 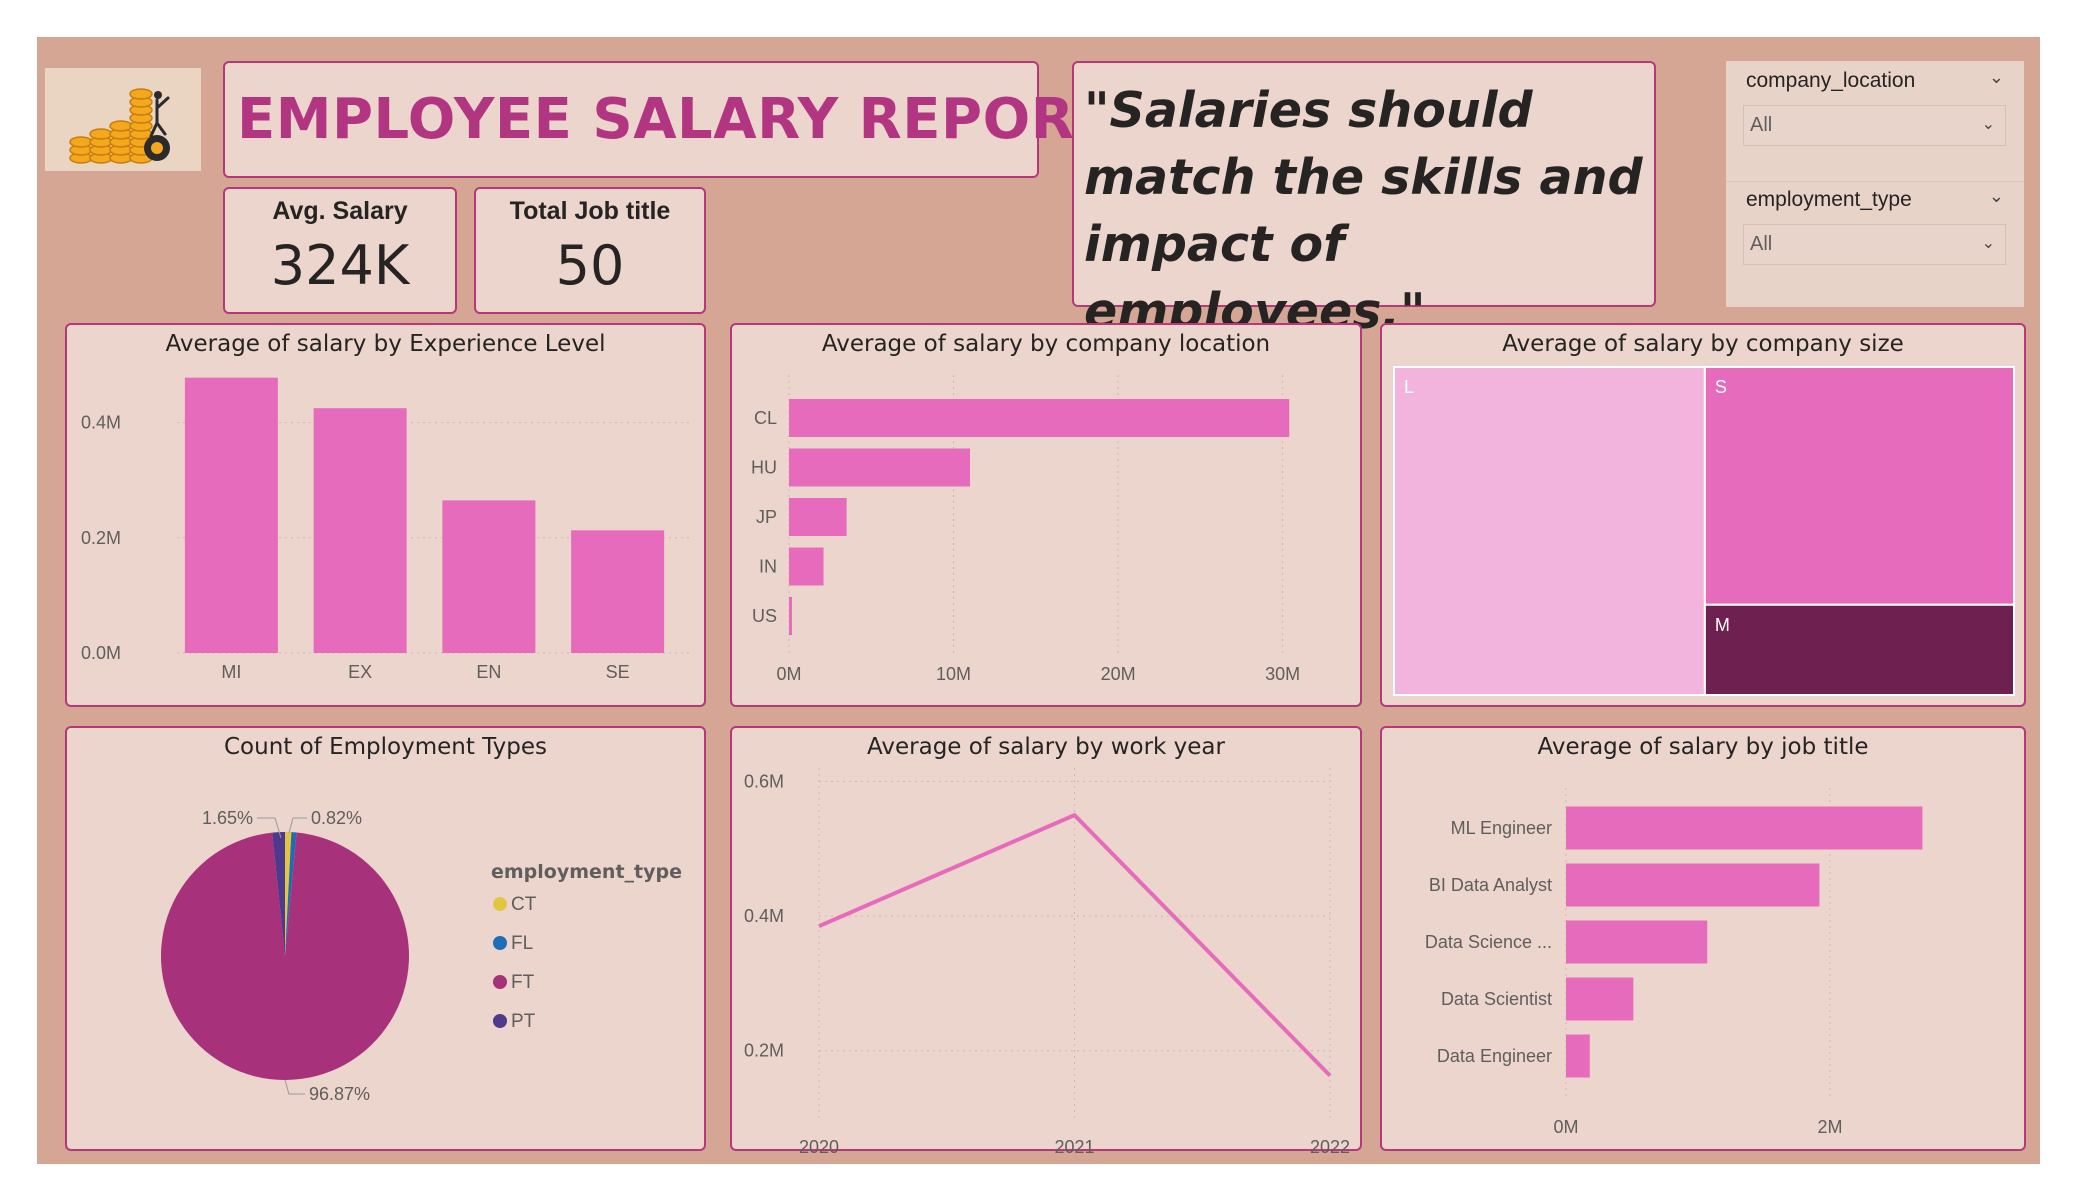 What do you see at coordinates (336, 818) in the screenshot?
I see `data-label-ct: 0.82%` at bounding box center [336, 818].